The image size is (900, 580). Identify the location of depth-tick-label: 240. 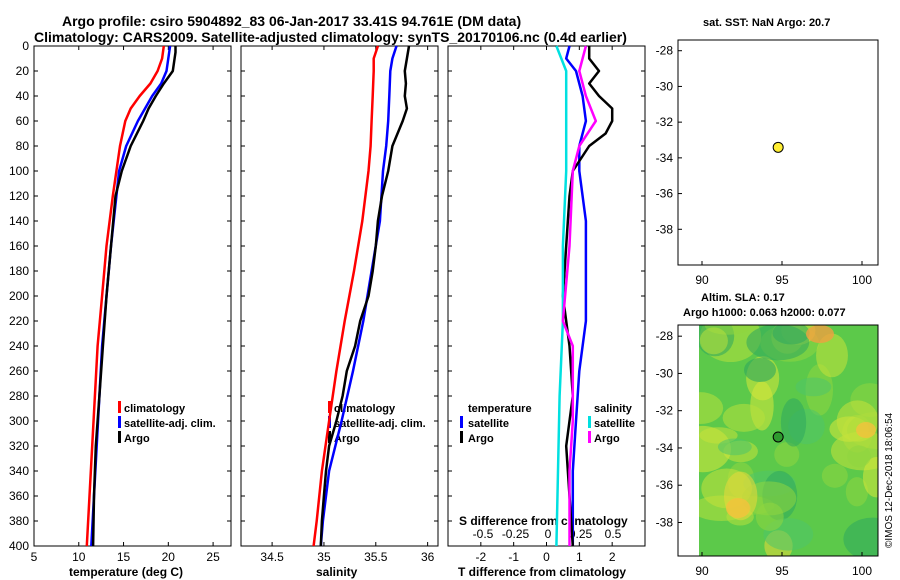
(19, 346).